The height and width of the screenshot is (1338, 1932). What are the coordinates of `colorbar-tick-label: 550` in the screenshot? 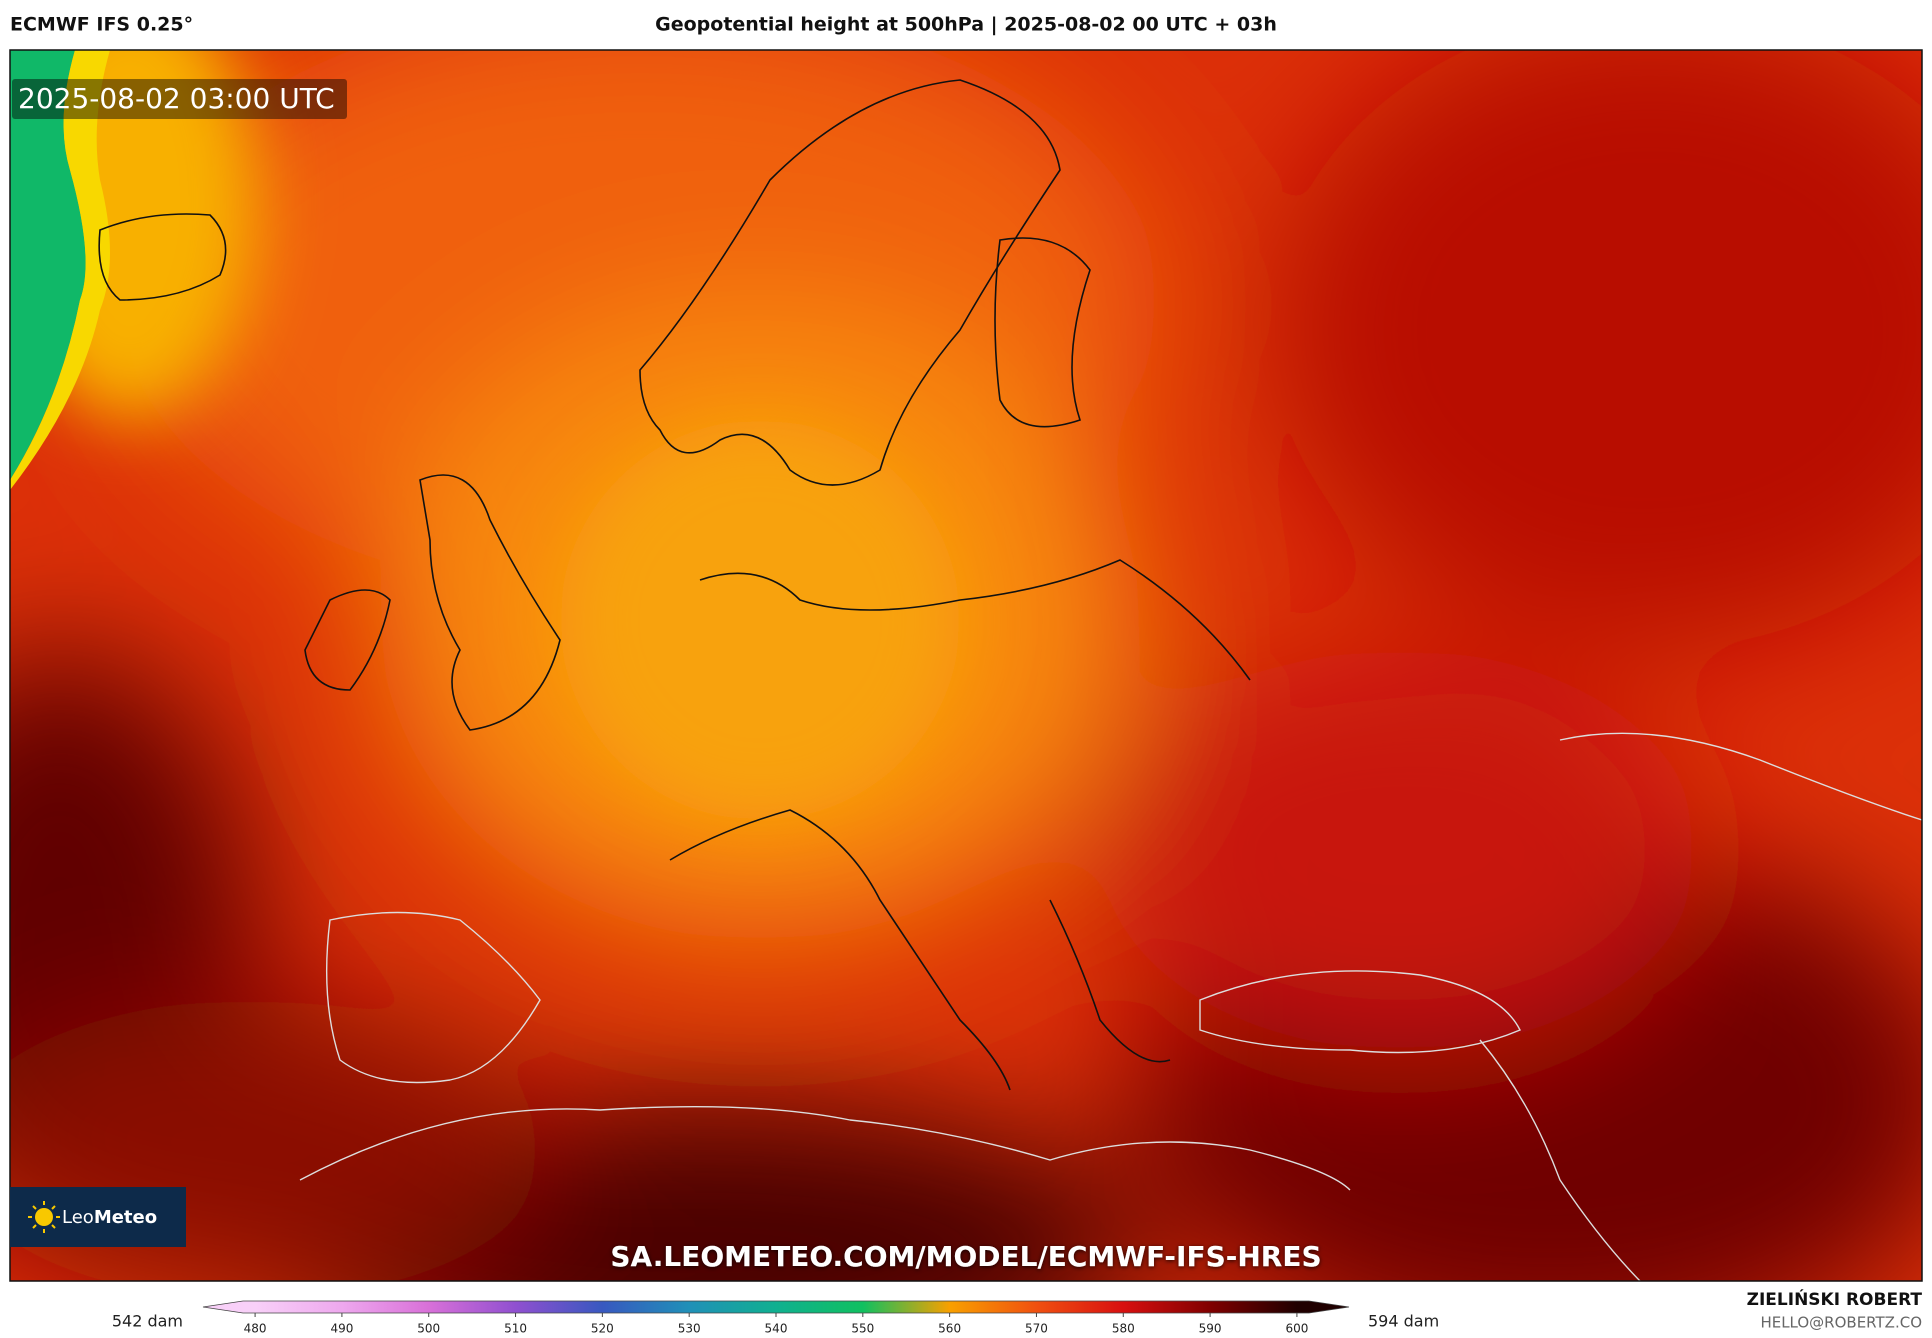 It's located at (862, 1329).